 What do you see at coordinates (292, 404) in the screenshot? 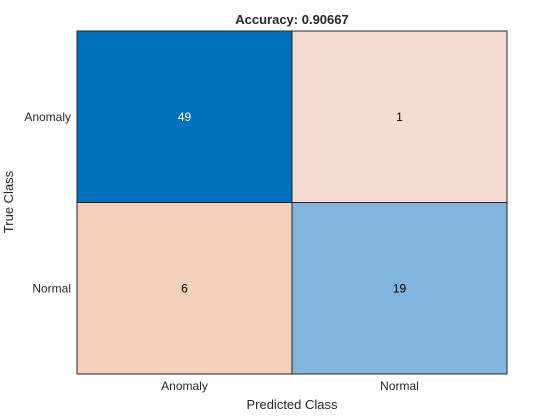
I see `x-axis-label: Predicted Class` at bounding box center [292, 404].